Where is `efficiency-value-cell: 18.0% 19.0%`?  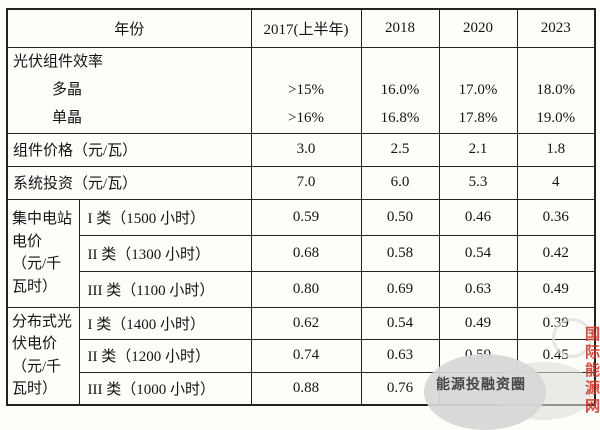 efficiency-value-cell: 18.0% 19.0% is located at coordinates (556, 90).